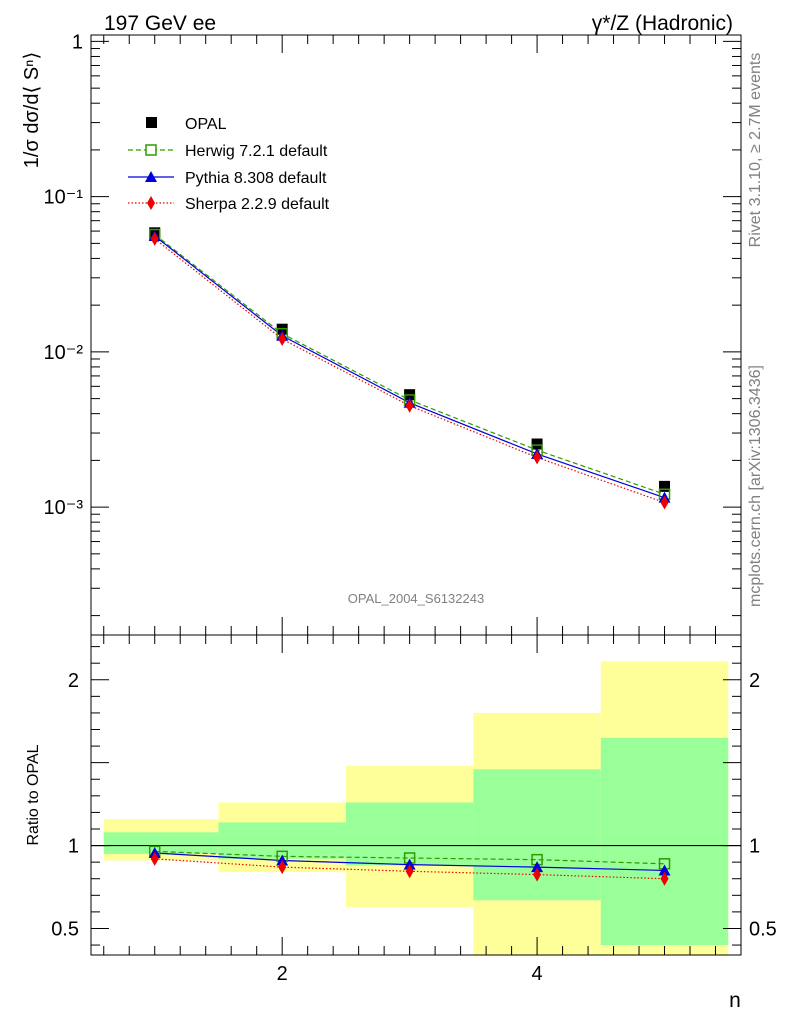  Describe the element at coordinates (755, 486) in the screenshot. I see `mcplots-reference-label: mcplots.cern.ch [arXiv:1306.3436]` at that location.